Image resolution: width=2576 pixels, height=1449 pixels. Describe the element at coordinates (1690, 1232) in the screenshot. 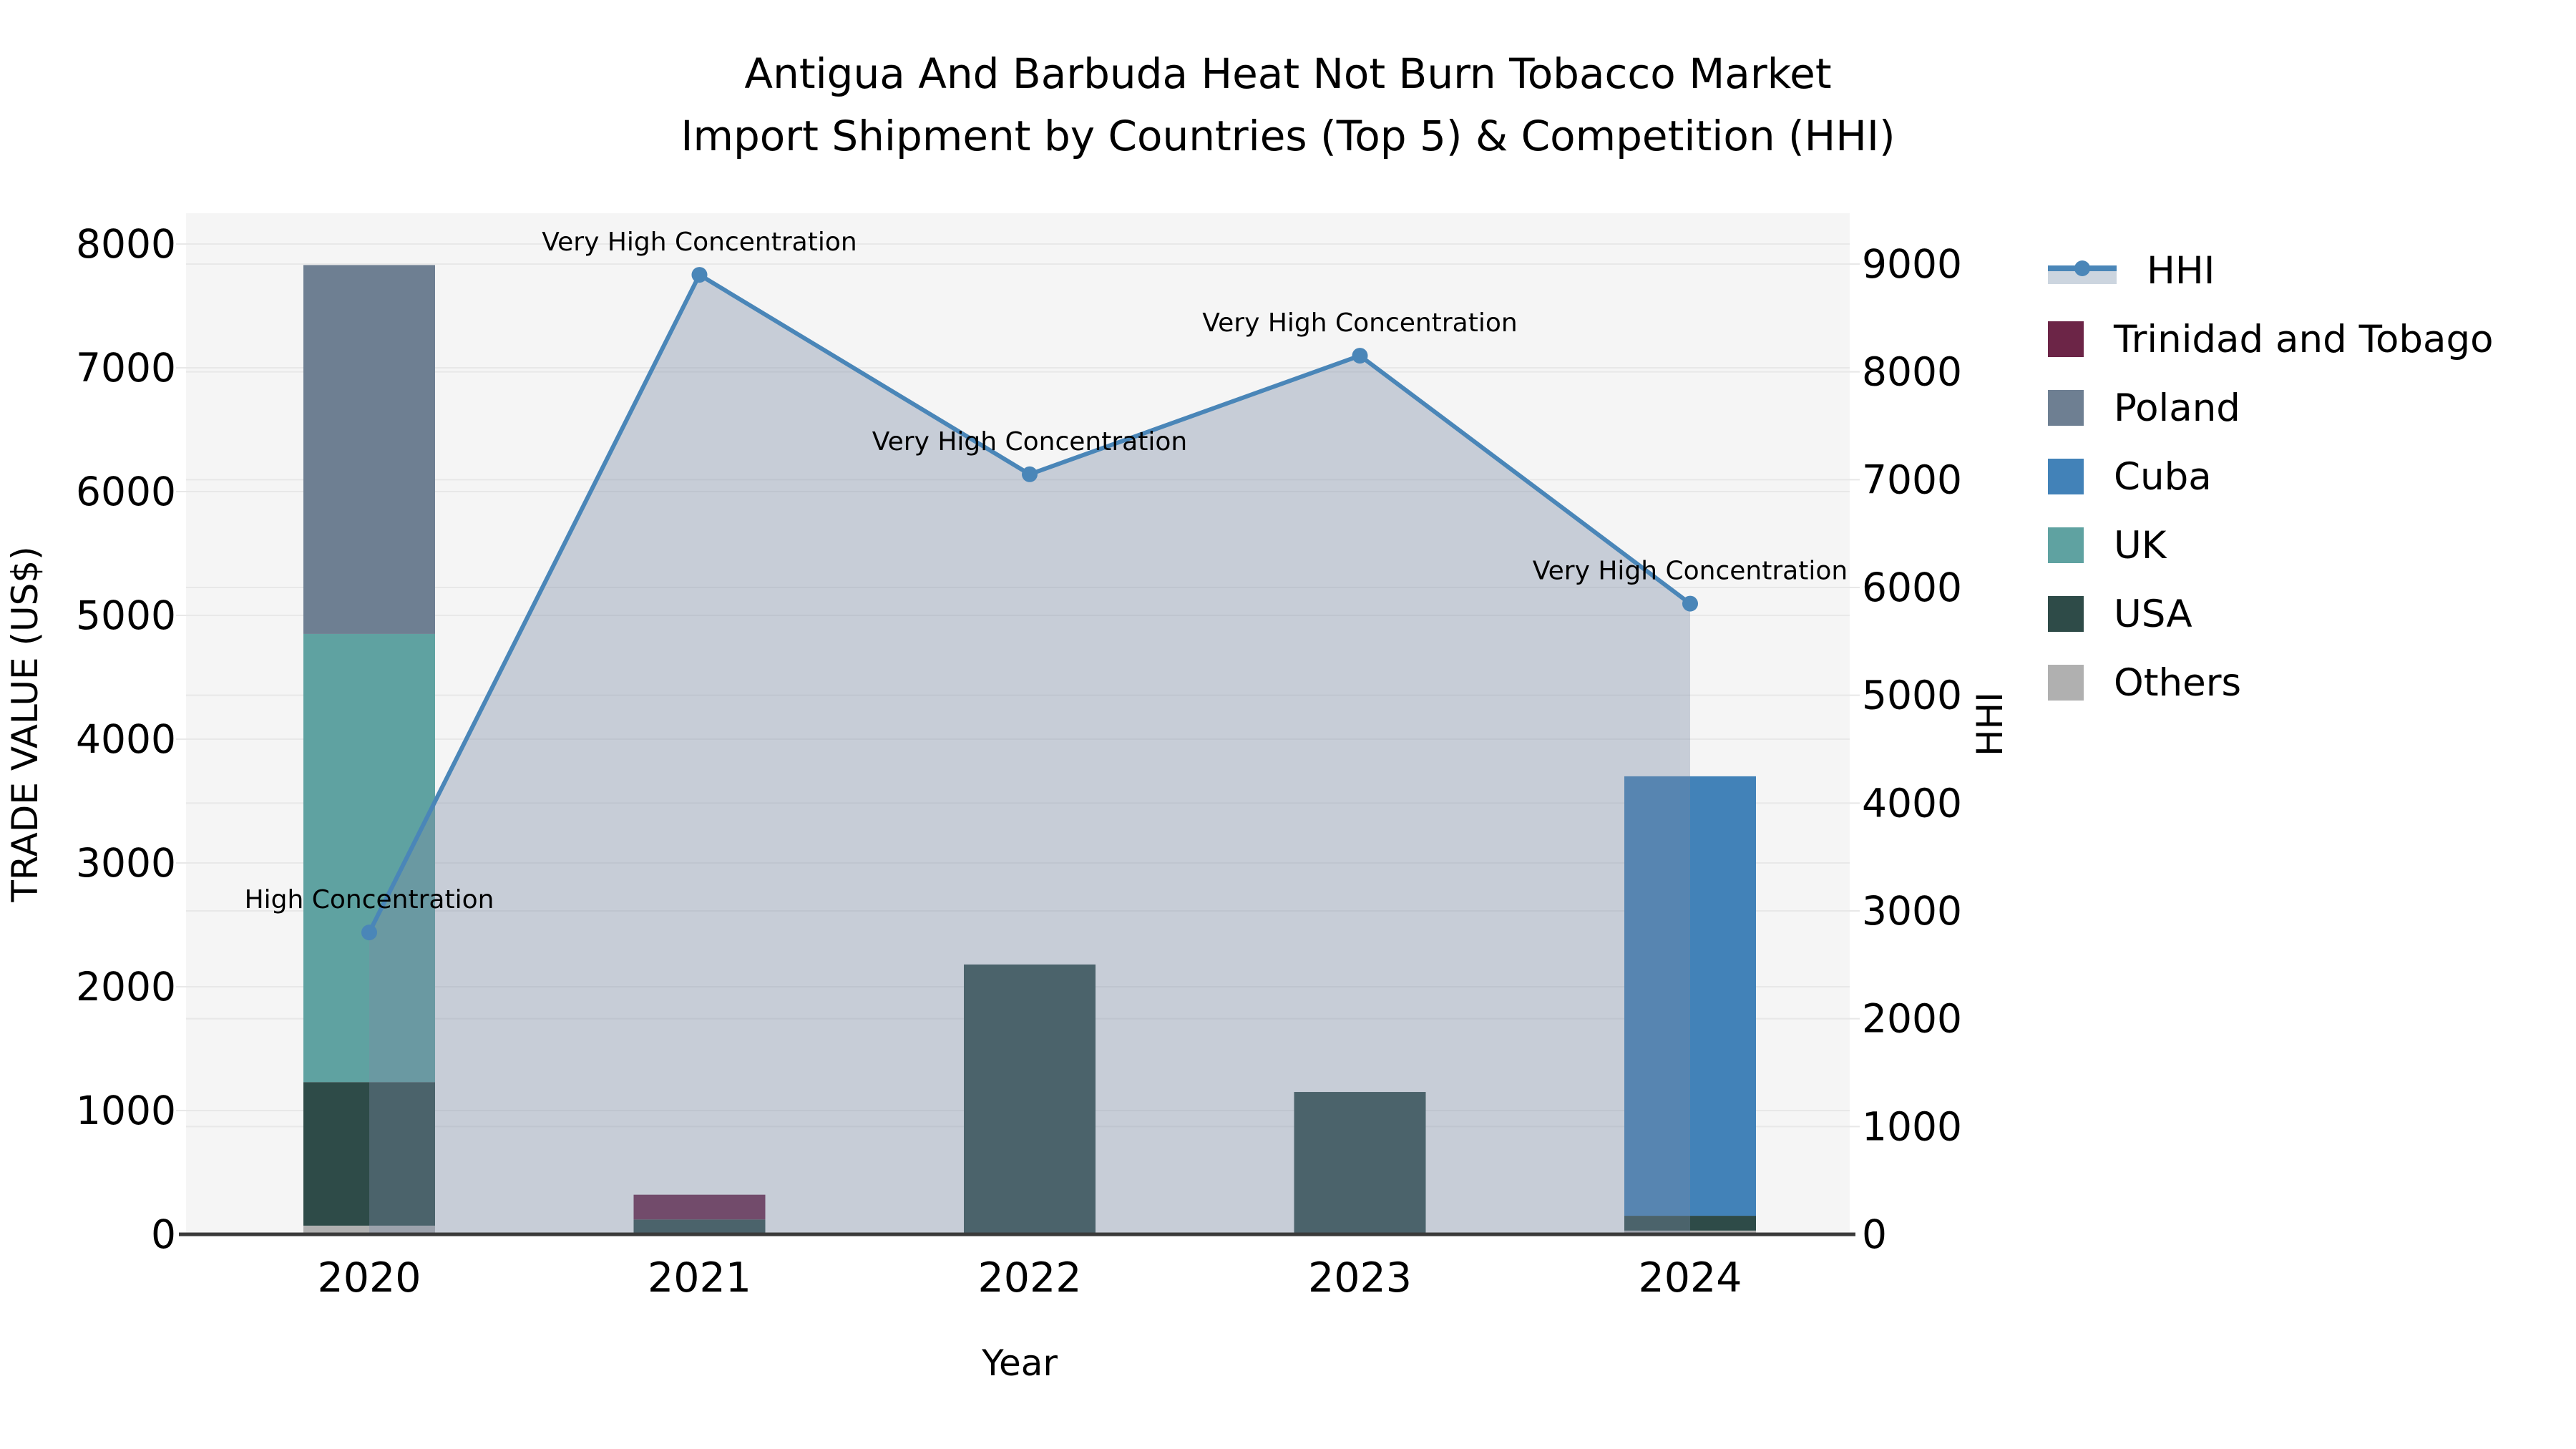

I see `bar-segment-others-2024` at that location.